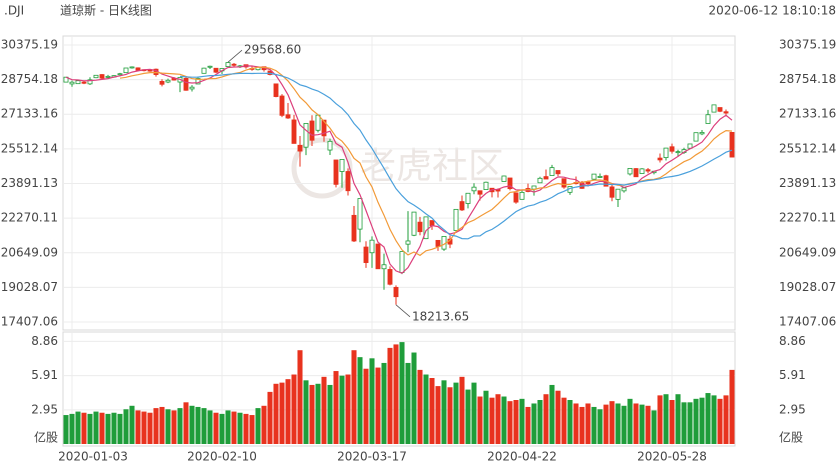 The width and height of the screenshot is (840, 470). I want to click on y2-tick-label: 17407.06, so click(807, 322).